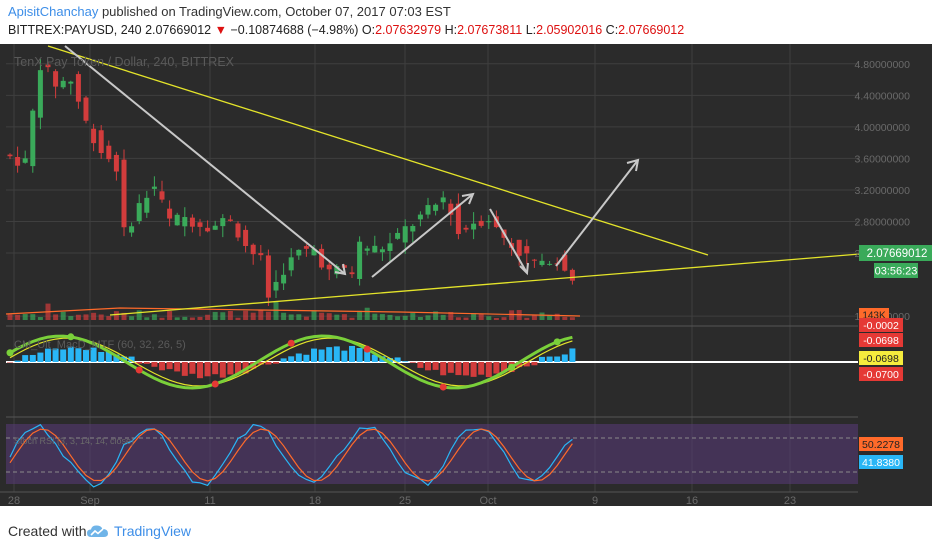 The image size is (932, 550). What do you see at coordinates (883, 128) in the screenshot?
I see `price-tick-label: 4.00000000` at bounding box center [883, 128].